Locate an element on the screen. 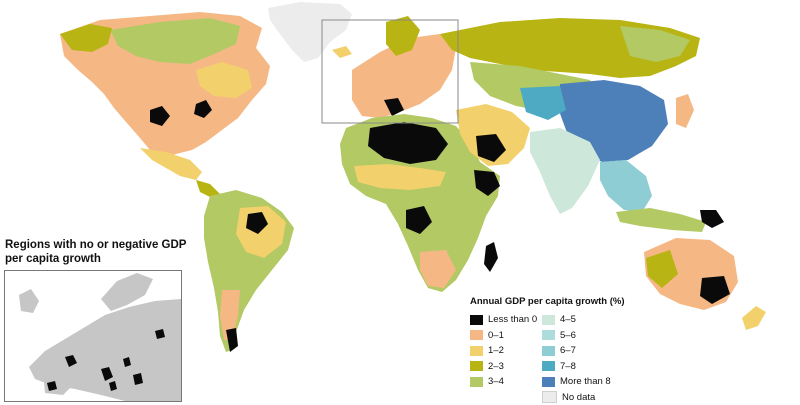 The width and height of the screenshot is (800, 405). inset-negative-france is located at coordinates (71, 361).